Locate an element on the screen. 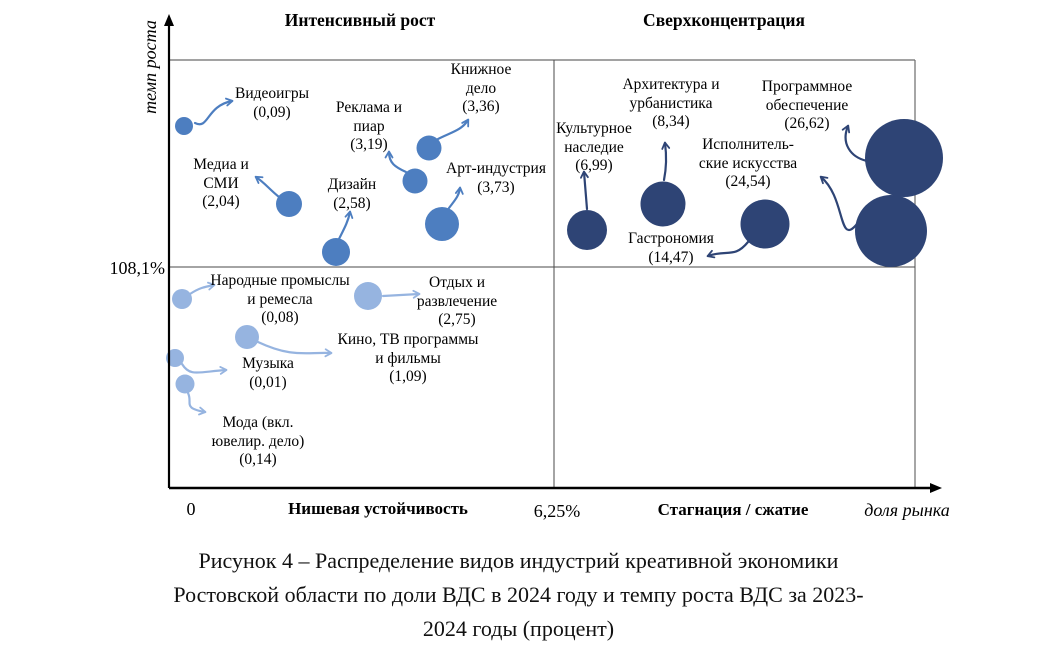 The image size is (1037, 670). point-label-line: (0,14) is located at coordinates (258, 459).